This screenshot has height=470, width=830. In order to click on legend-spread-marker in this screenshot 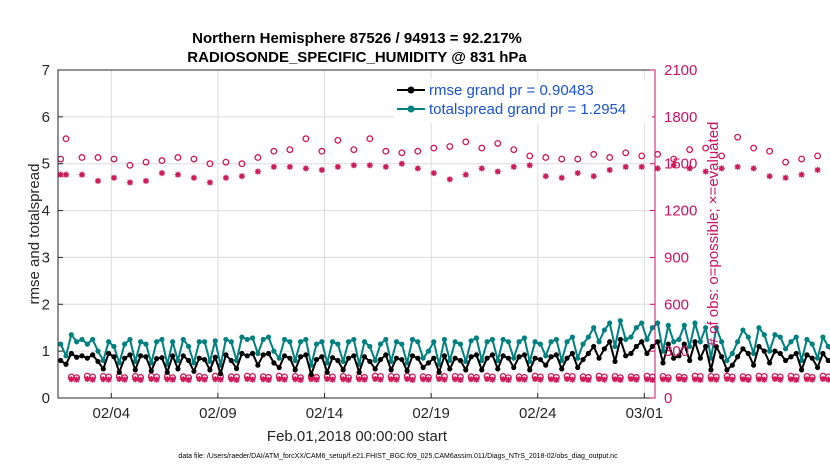, I will do `click(411, 109)`.